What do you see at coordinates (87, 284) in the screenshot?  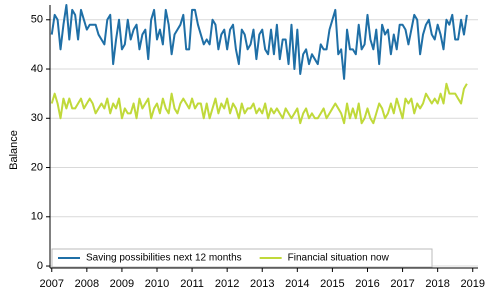 I see `x-tick-label: 2008` at bounding box center [87, 284].